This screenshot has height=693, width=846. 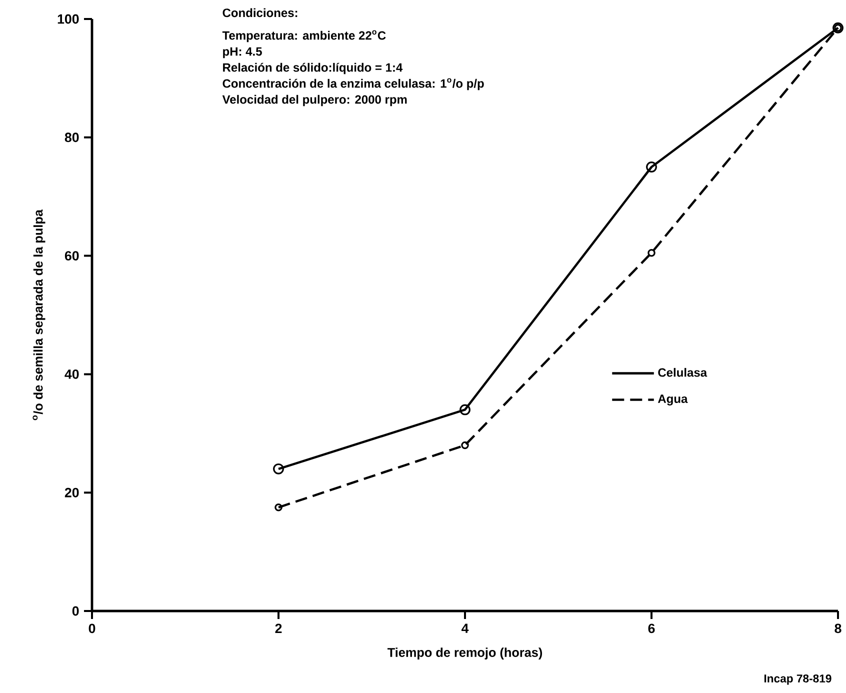 I want to click on x-tick-label: 2, so click(x=278, y=629).